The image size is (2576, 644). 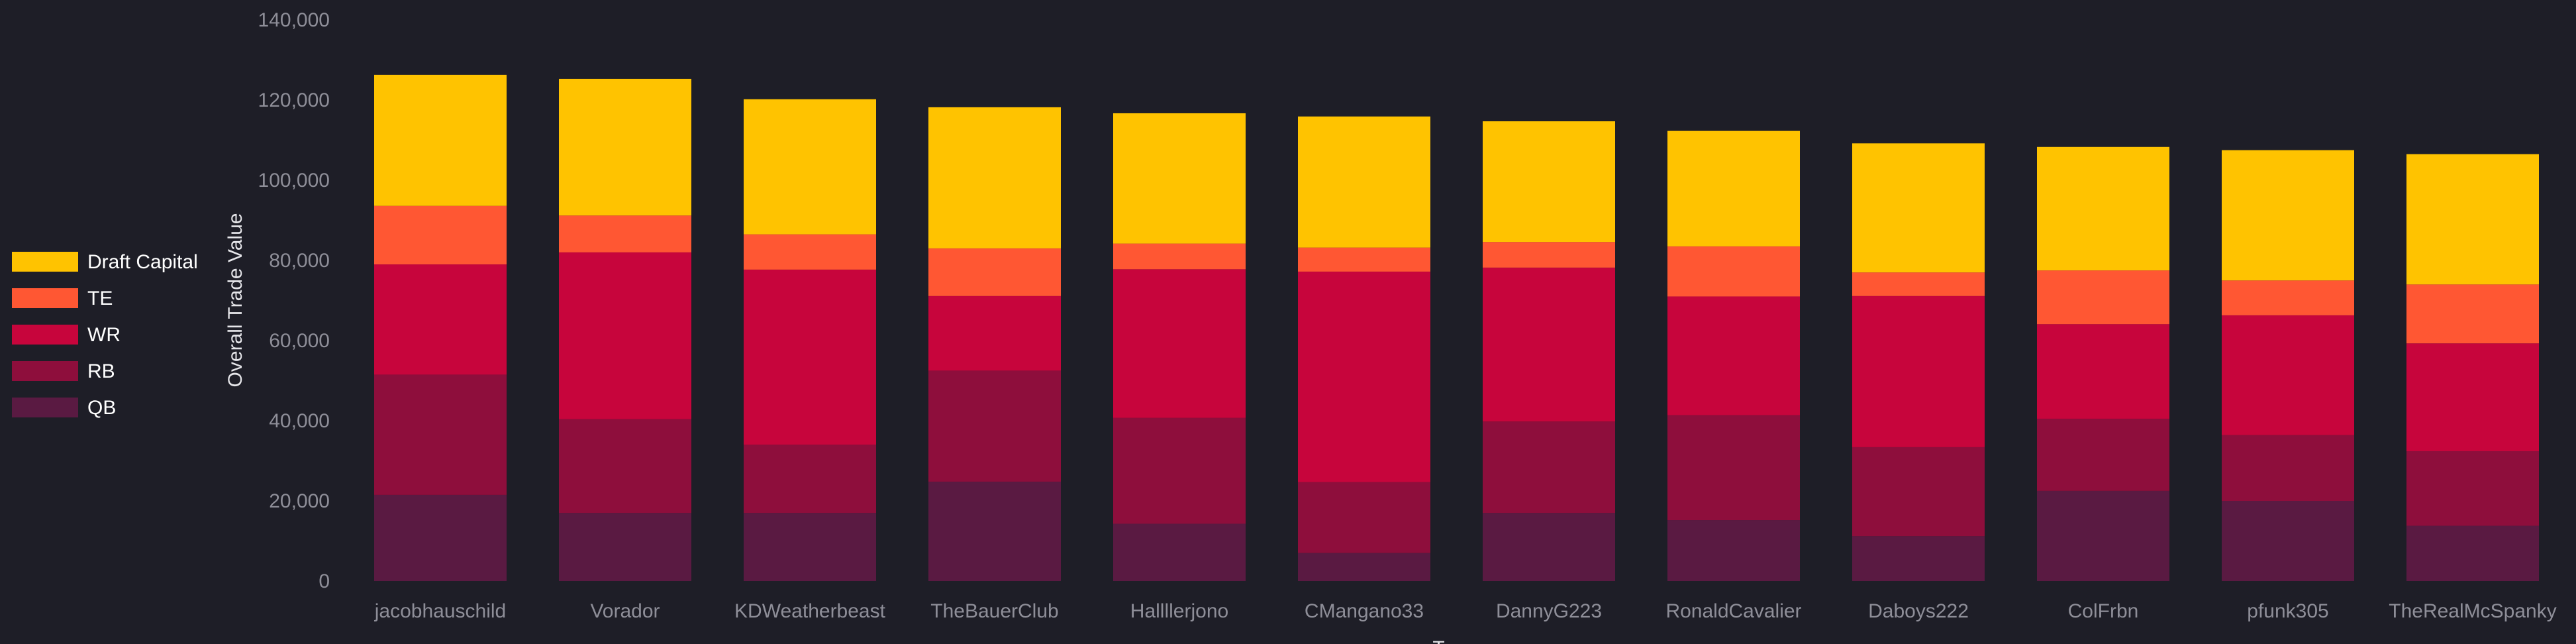 What do you see at coordinates (625, 547) in the screenshot?
I see `bar-segment-qb-vorador` at bounding box center [625, 547].